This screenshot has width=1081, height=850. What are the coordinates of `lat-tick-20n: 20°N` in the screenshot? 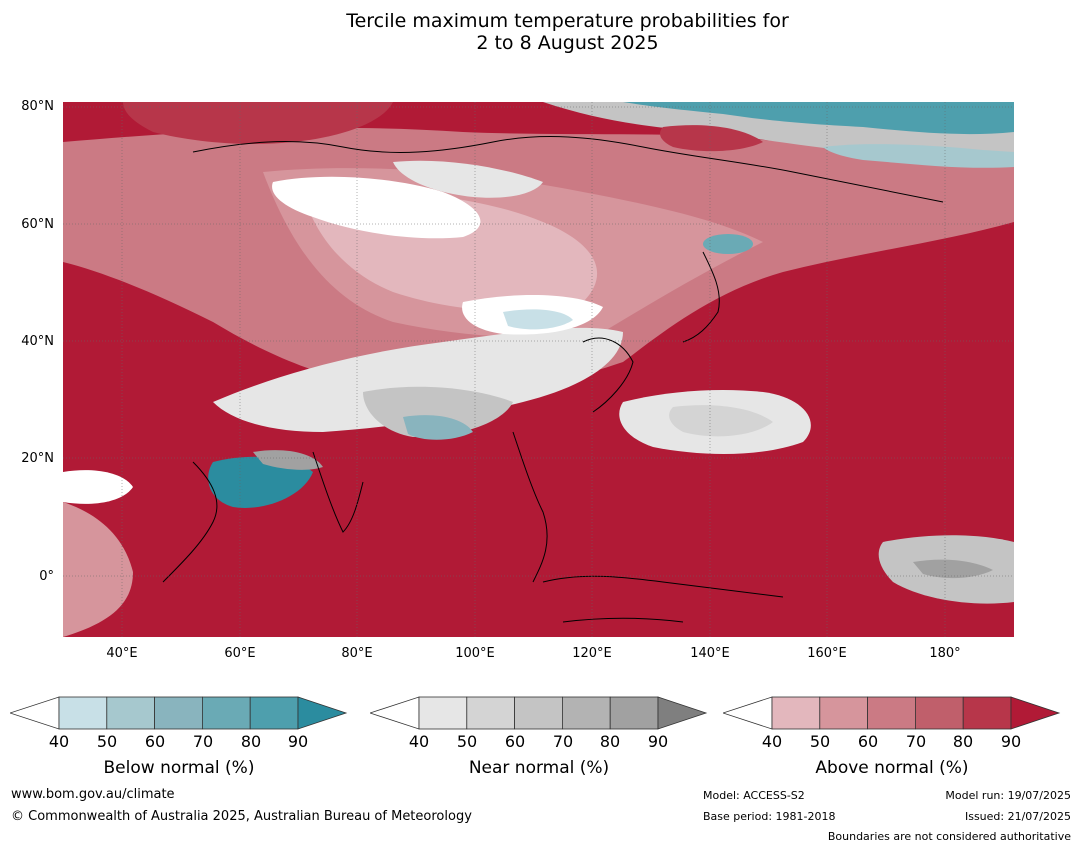 It's located at (37, 458).